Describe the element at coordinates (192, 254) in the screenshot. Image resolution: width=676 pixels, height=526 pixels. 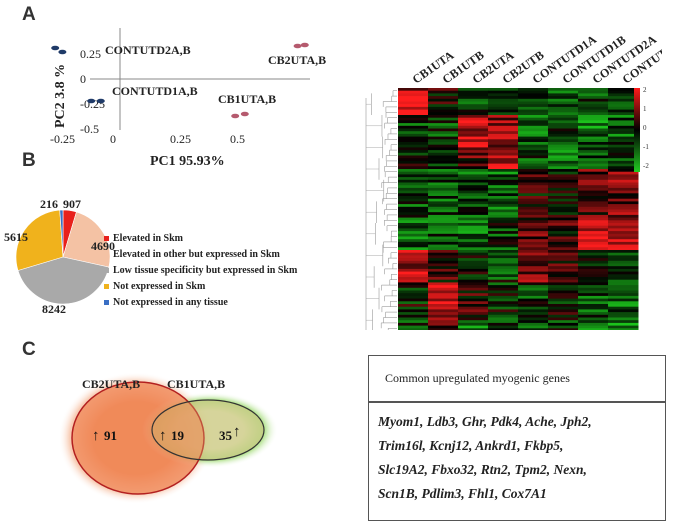
I see `legend-item-elevated-other: Elevated in other but expressed in Skm` at that location.